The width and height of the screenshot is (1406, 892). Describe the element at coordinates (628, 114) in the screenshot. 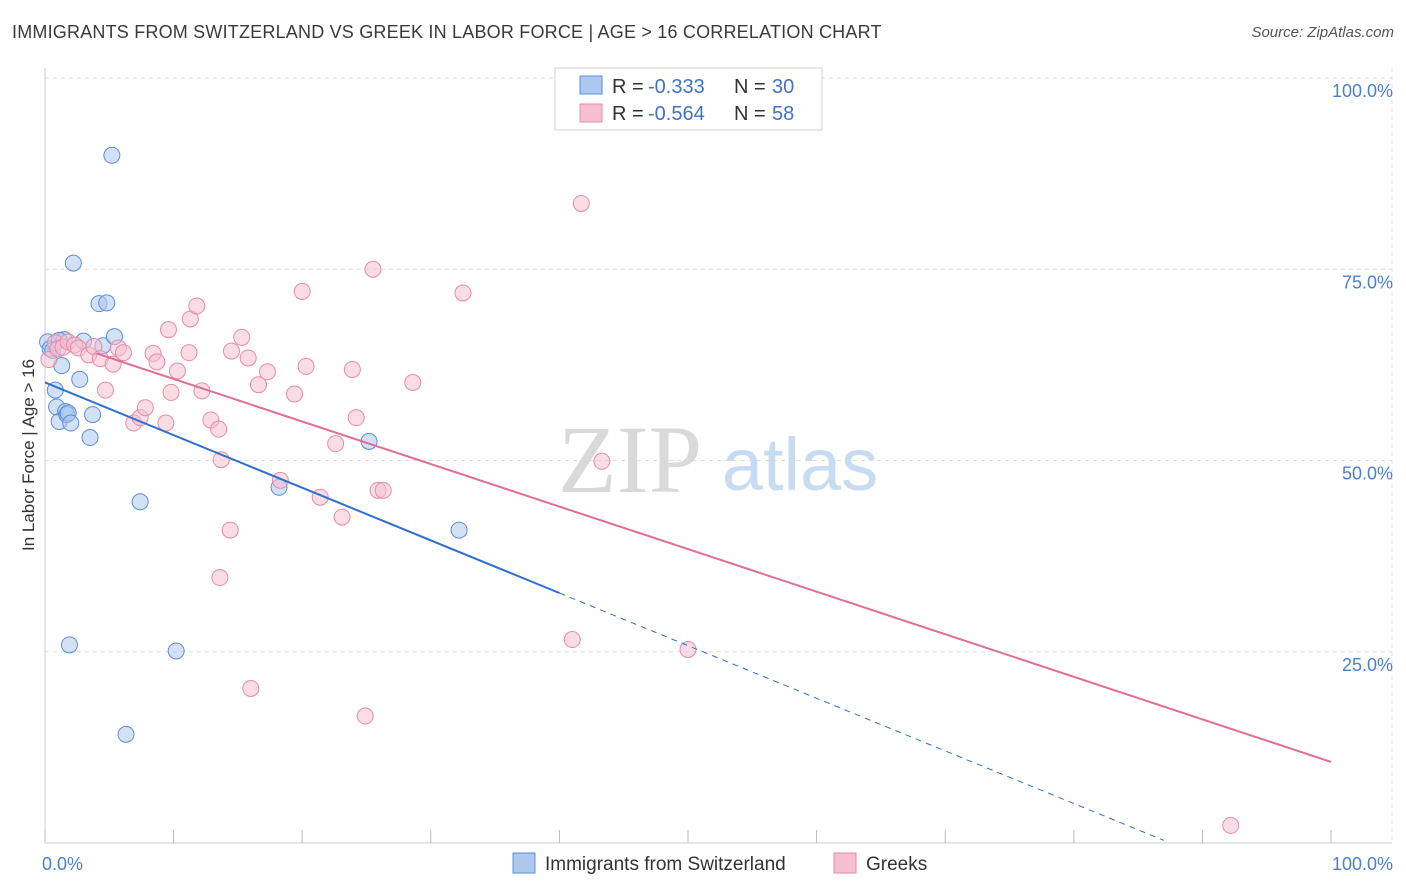

I see `legend-r-label-2: R =` at that location.